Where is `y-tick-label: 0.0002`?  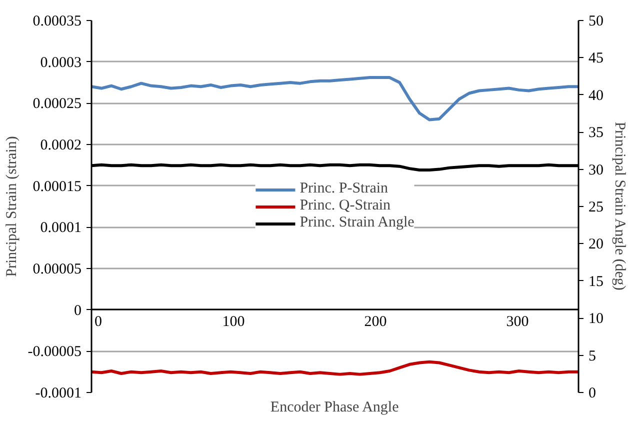 y-tick-label: 0.0002 is located at coordinates (61, 146).